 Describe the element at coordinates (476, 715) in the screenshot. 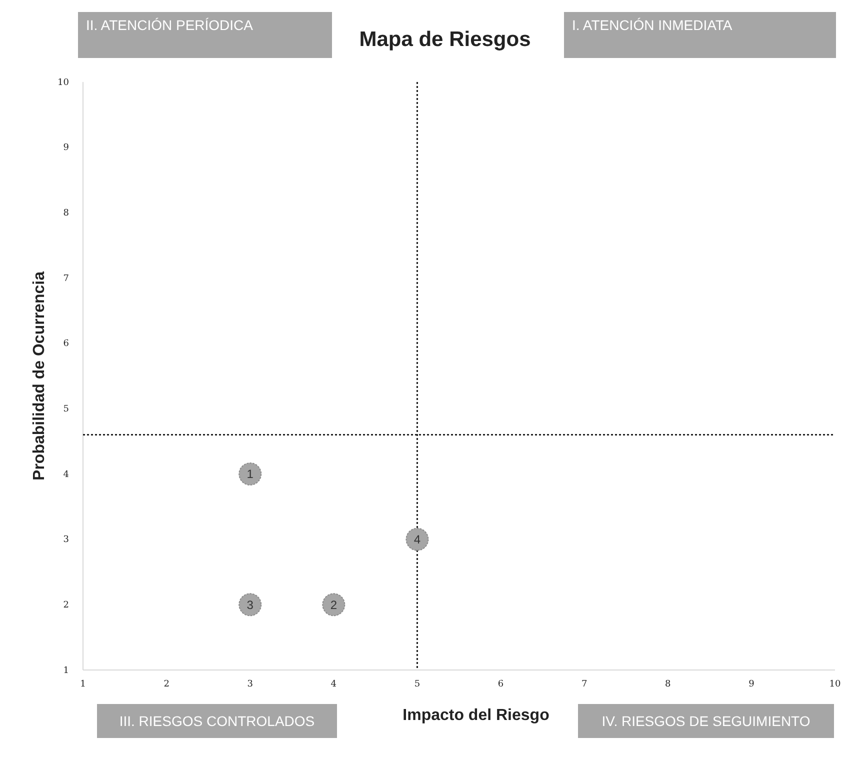

I see `x-axis-title: Impacto del Riesgo` at that location.